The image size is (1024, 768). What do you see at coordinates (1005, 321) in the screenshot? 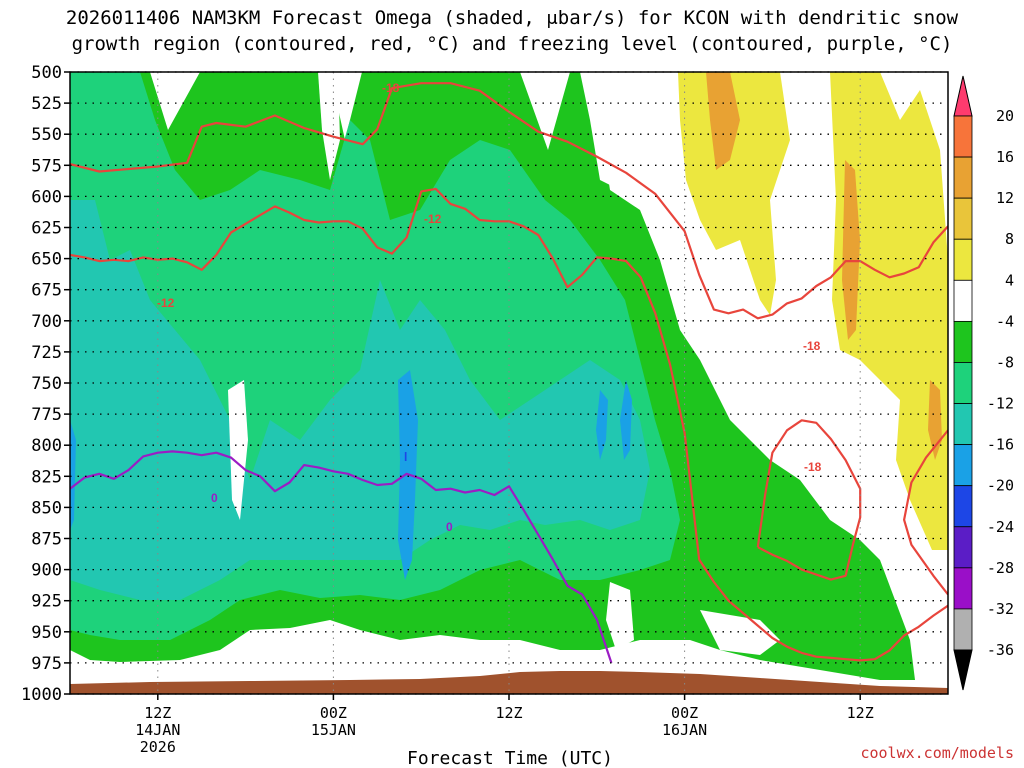
I see `colorbar-tick-label: -4` at bounding box center [1005, 321].